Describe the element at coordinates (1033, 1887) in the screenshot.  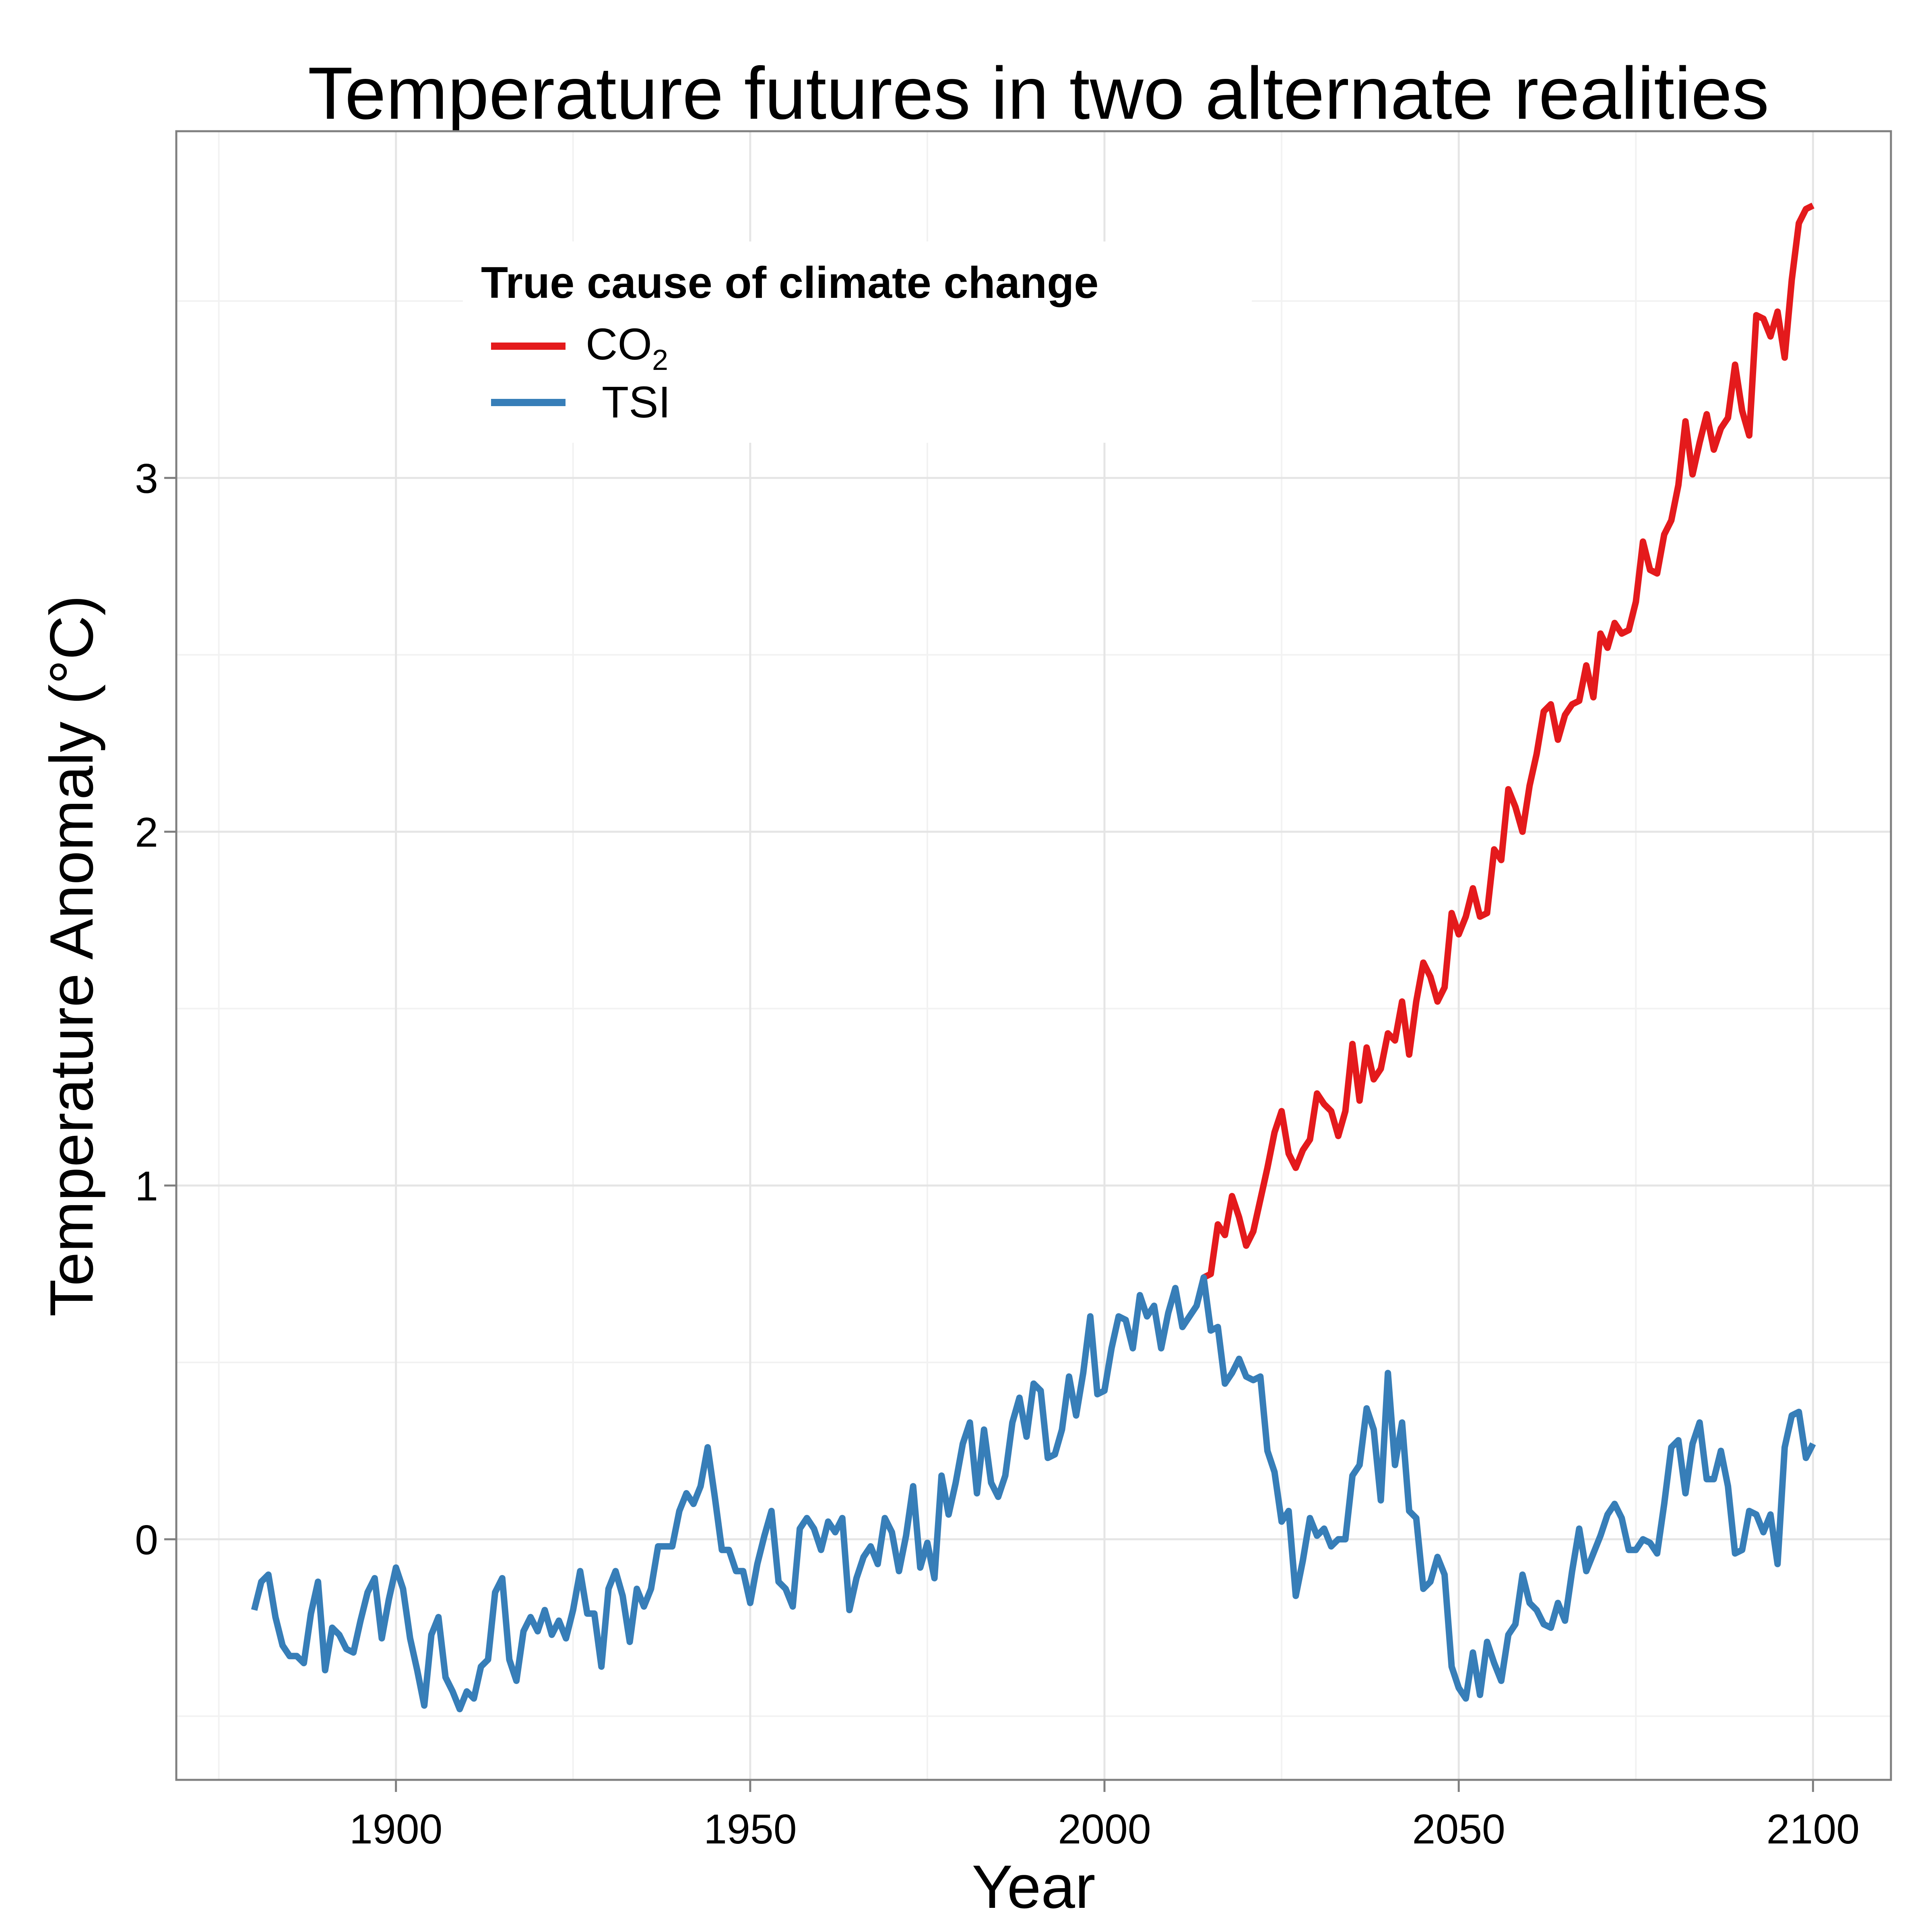
I see `x-axis-label: Year` at that location.